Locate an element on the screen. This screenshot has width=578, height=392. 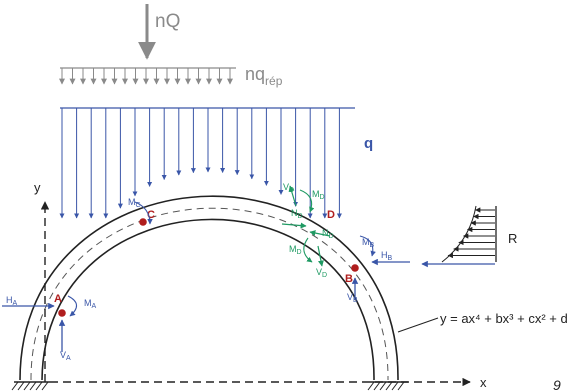
point-B-label: B is located at coordinates (349, 279).